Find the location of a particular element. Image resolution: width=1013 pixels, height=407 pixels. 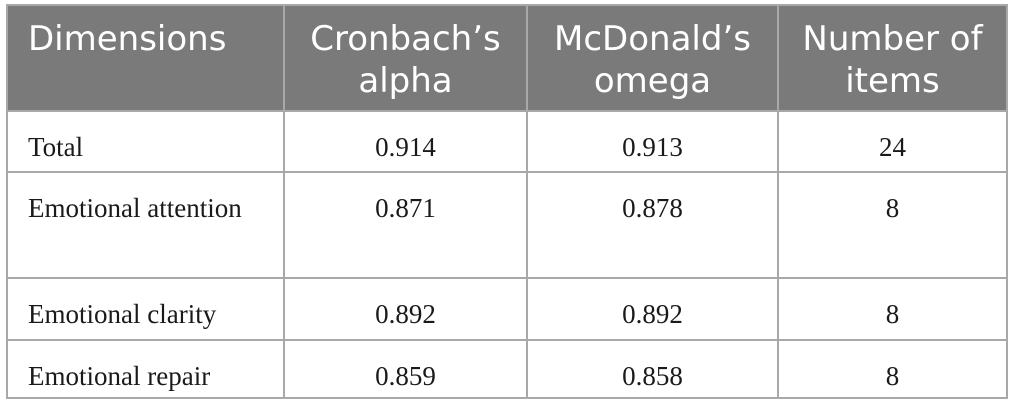

header-mcdonalds-omega: McDonald’s omega is located at coordinates (652, 58).